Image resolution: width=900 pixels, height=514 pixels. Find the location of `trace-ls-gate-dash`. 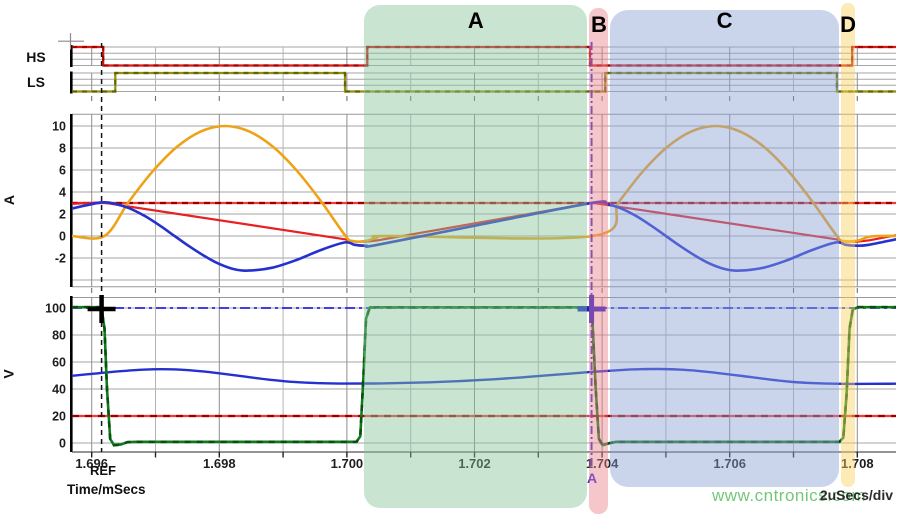

trace-ls-gate-dash is located at coordinates (484, 82).